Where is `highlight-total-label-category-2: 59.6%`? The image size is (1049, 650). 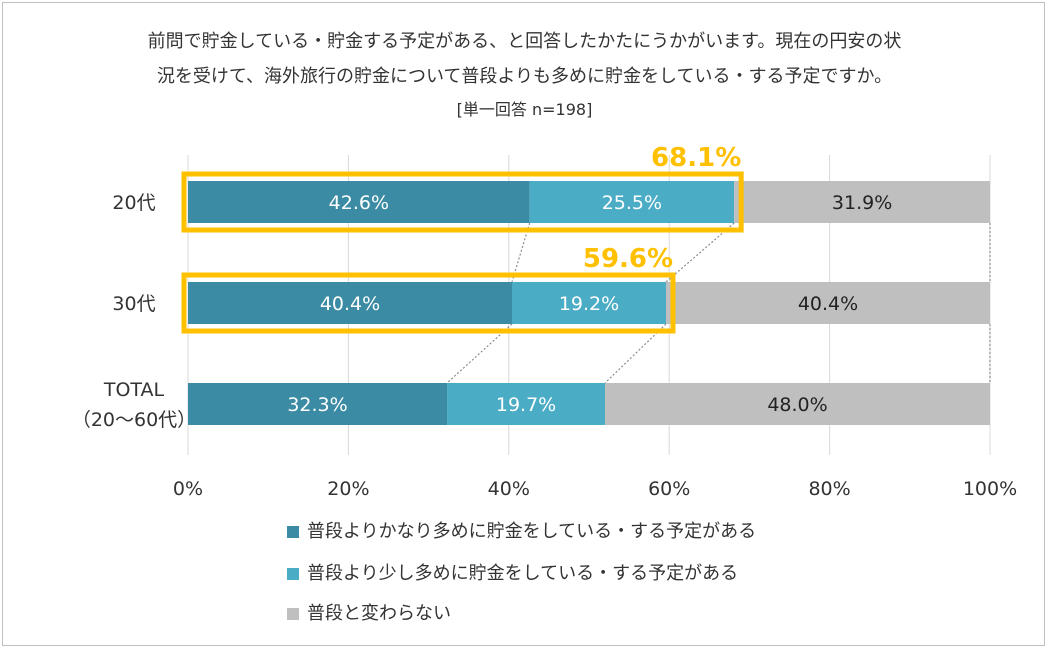 highlight-total-label-category-2: 59.6% is located at coordinates (628, 259).